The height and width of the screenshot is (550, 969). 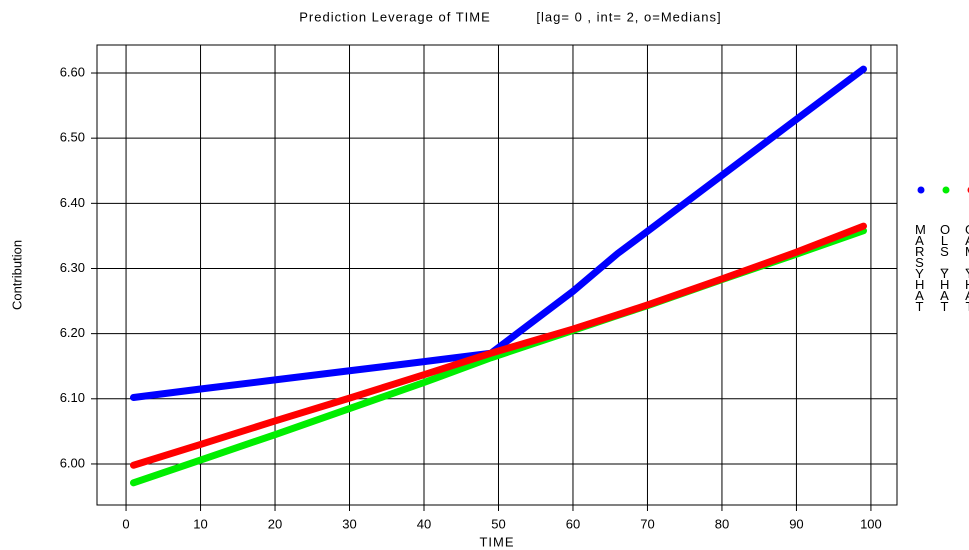 I want to click on legend-label: OLS_YHAT, so click(x=945, y=269).